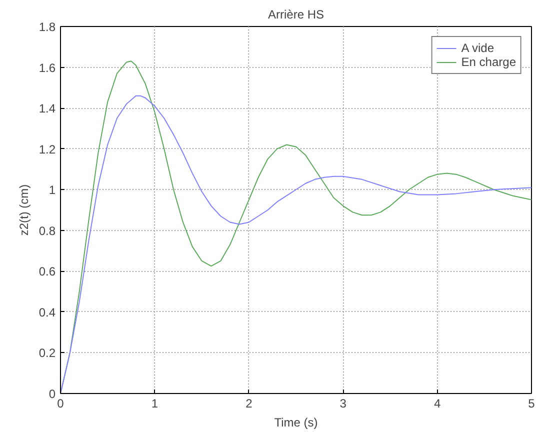 This screenshot has height=432, width=536. Describe the element at coordinates (47, 231) in the screenshot. I see `y-tick-label: 0.8` at that location.